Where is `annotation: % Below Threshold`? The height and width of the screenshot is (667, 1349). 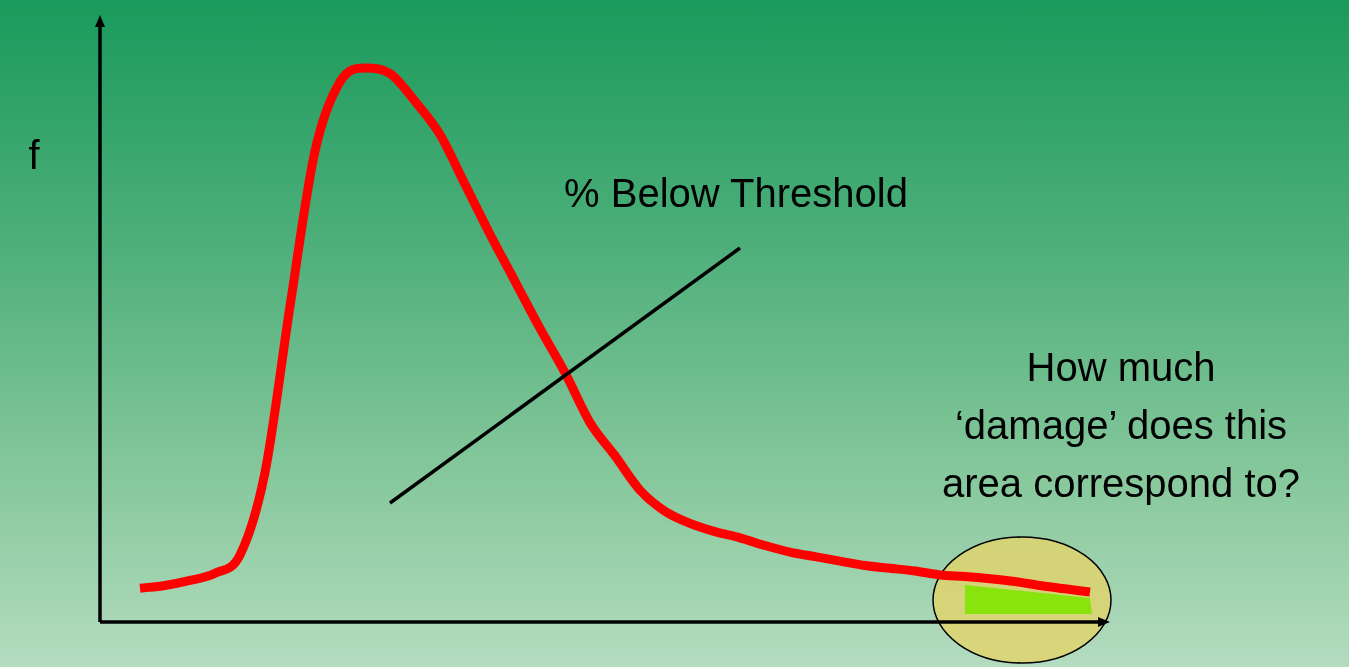
annotation: % Below Threshold is located at coordinates (736, 193).